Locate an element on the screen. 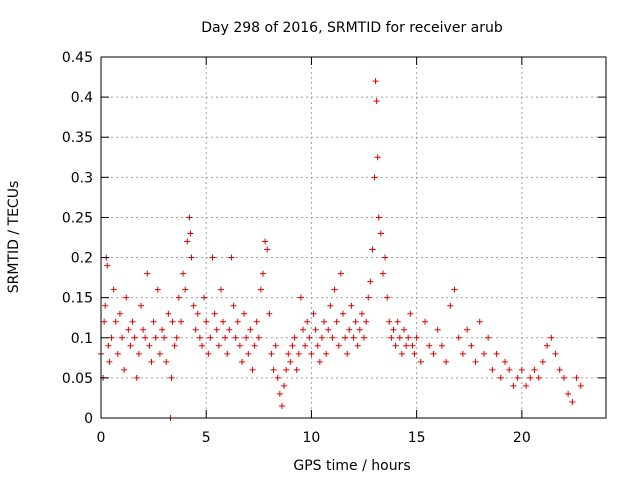 Image resolution: width=640 pixels, height=480 pixels. y-tick-label: 0 is located at coordinates (88, 419).